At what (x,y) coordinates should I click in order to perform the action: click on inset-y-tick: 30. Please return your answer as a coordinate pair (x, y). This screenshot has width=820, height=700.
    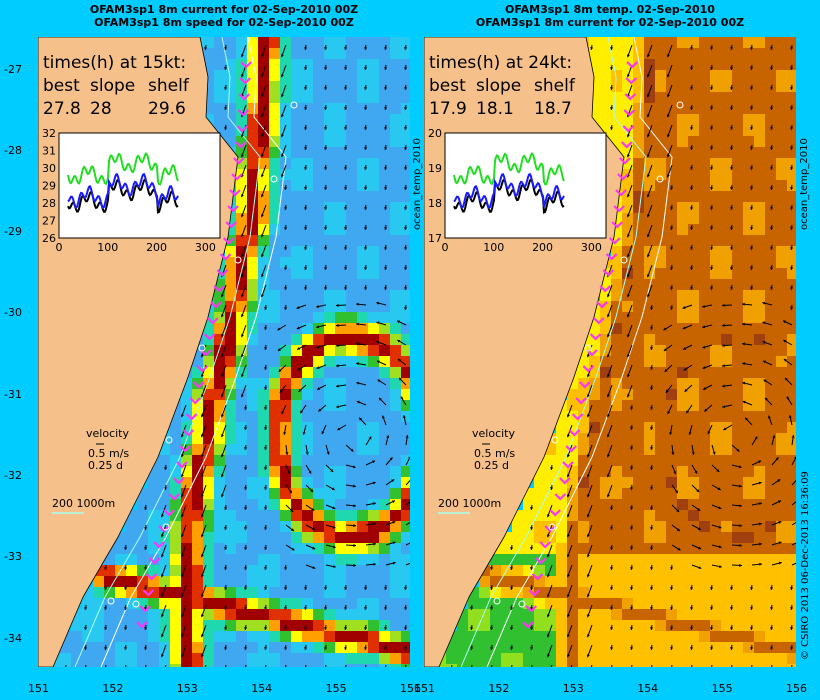
    Looking at the image, I should click on (49, 168).